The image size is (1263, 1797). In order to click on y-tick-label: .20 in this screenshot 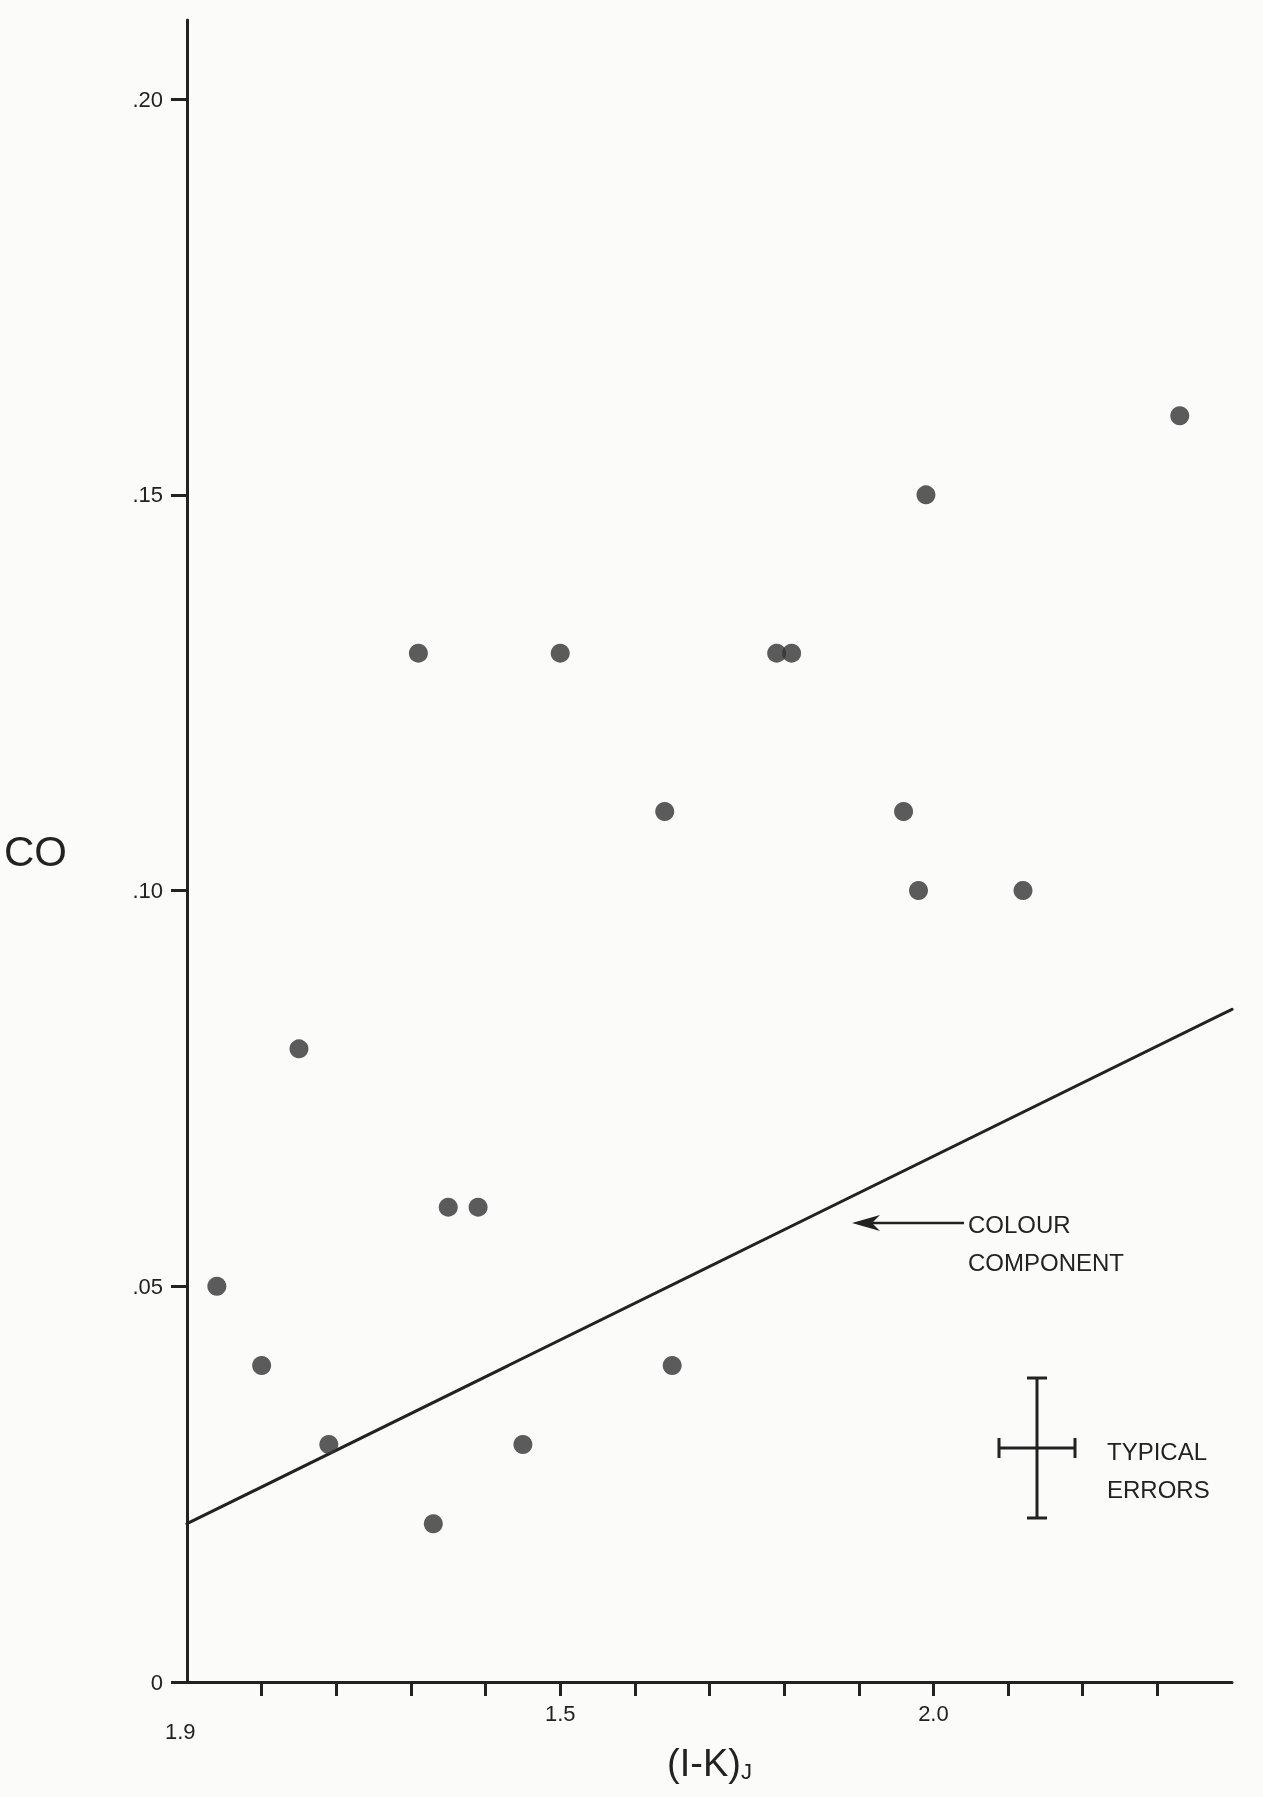, I will do `click(147, 99)`.